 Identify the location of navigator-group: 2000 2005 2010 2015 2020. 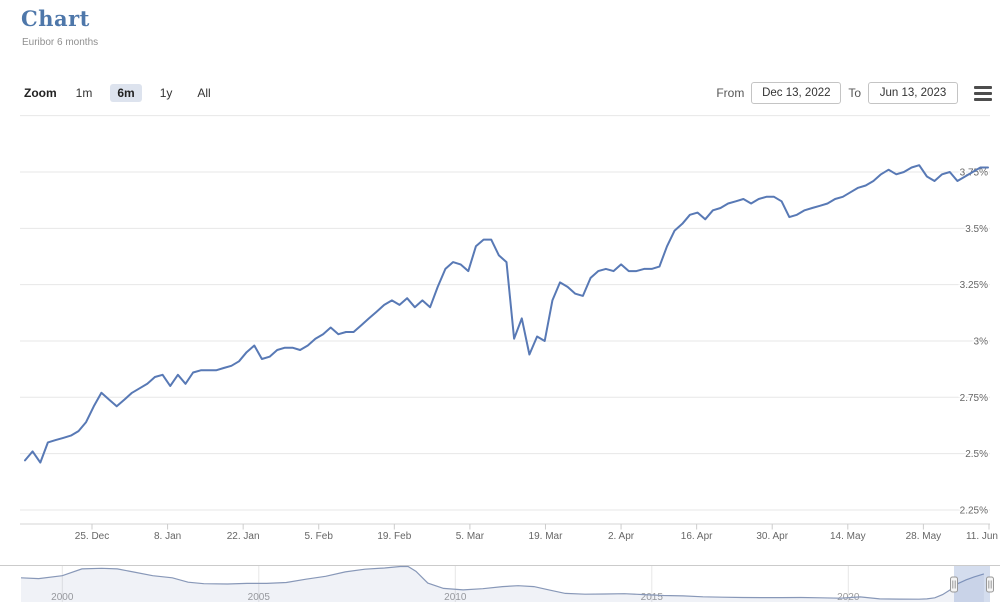
(500, 583).